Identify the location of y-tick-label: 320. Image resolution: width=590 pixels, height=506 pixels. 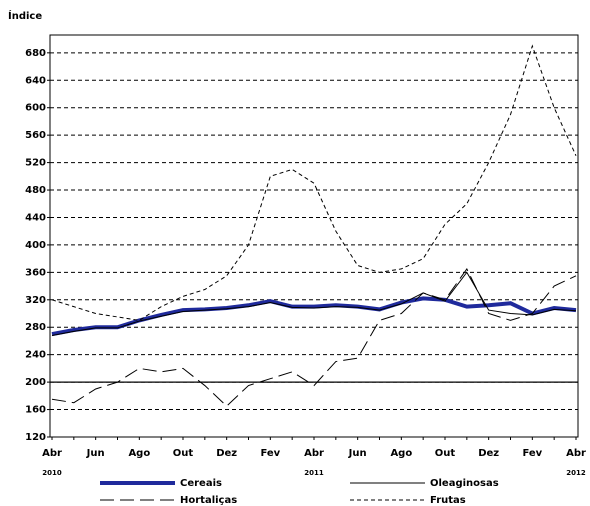
(35, 300).